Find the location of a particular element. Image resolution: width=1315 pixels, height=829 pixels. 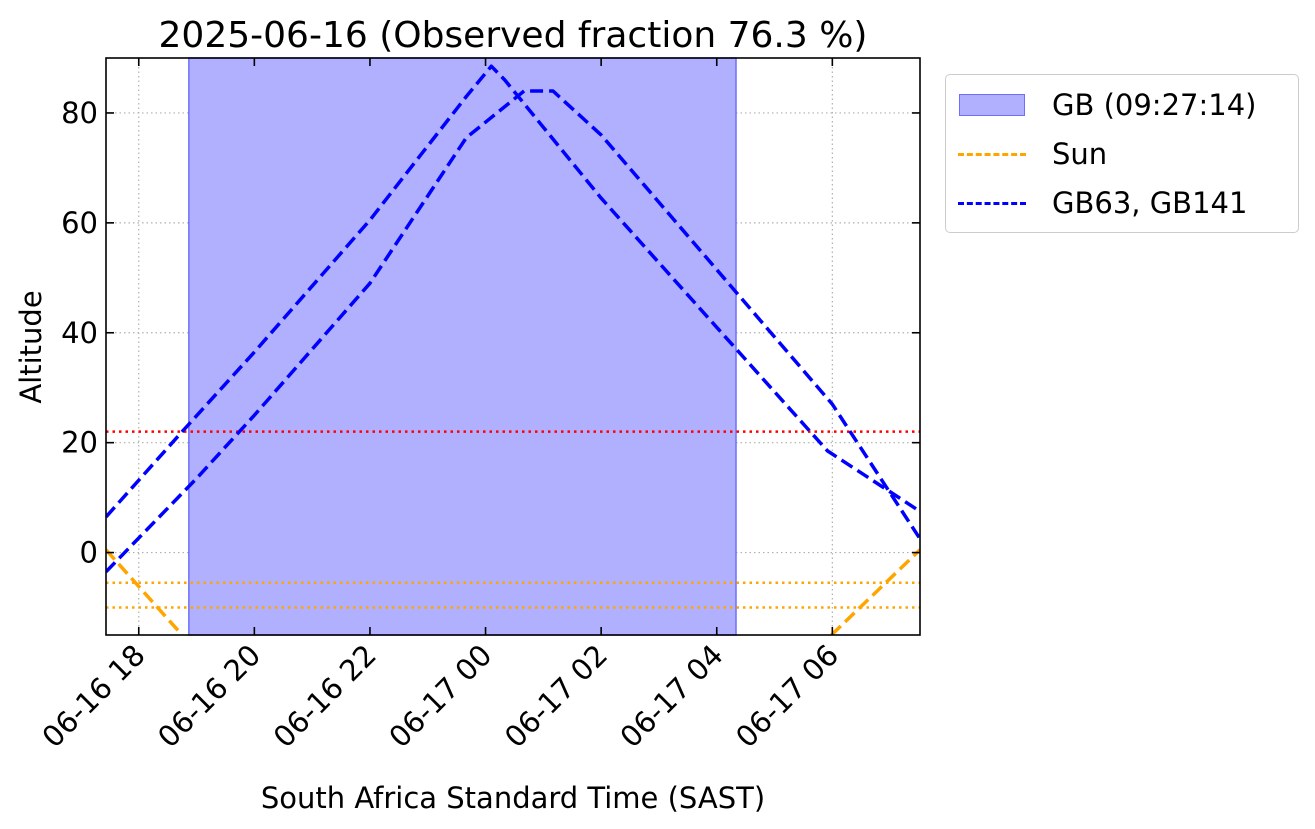

legend-swatch-sun is located at coordinates (992, 154).